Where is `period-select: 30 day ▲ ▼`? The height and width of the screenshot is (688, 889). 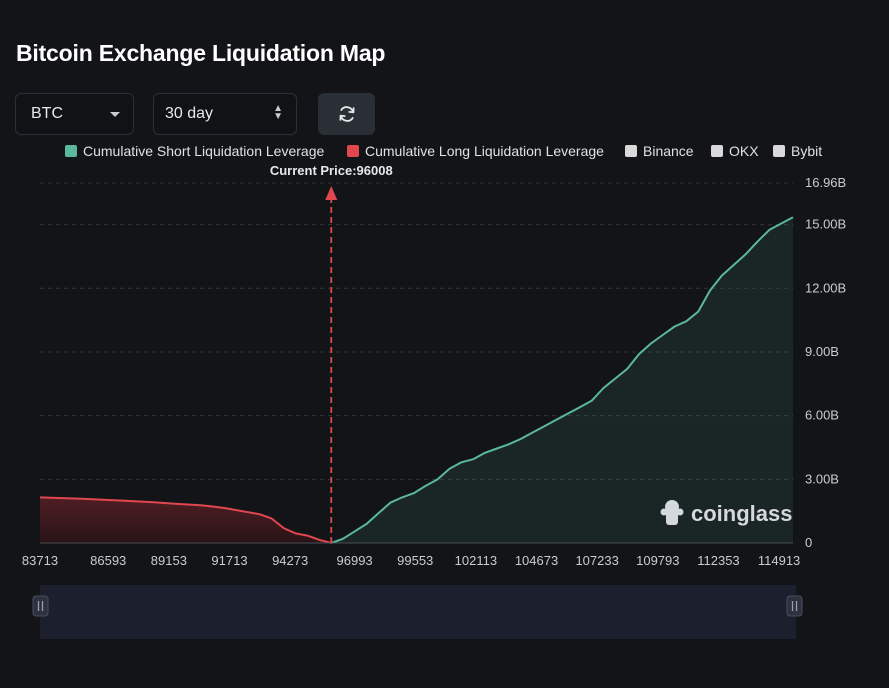
period-select: 30 day ▲ ▼ is located at coordinates (225, 114).